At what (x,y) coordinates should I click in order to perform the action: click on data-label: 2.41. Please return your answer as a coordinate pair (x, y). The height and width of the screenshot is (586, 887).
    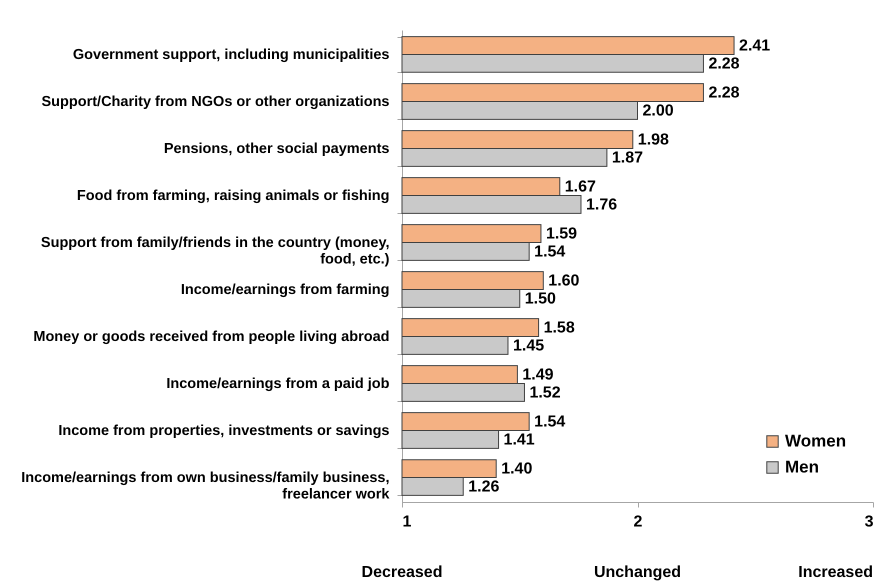
    Looking at the image, I should click on (754, 46).